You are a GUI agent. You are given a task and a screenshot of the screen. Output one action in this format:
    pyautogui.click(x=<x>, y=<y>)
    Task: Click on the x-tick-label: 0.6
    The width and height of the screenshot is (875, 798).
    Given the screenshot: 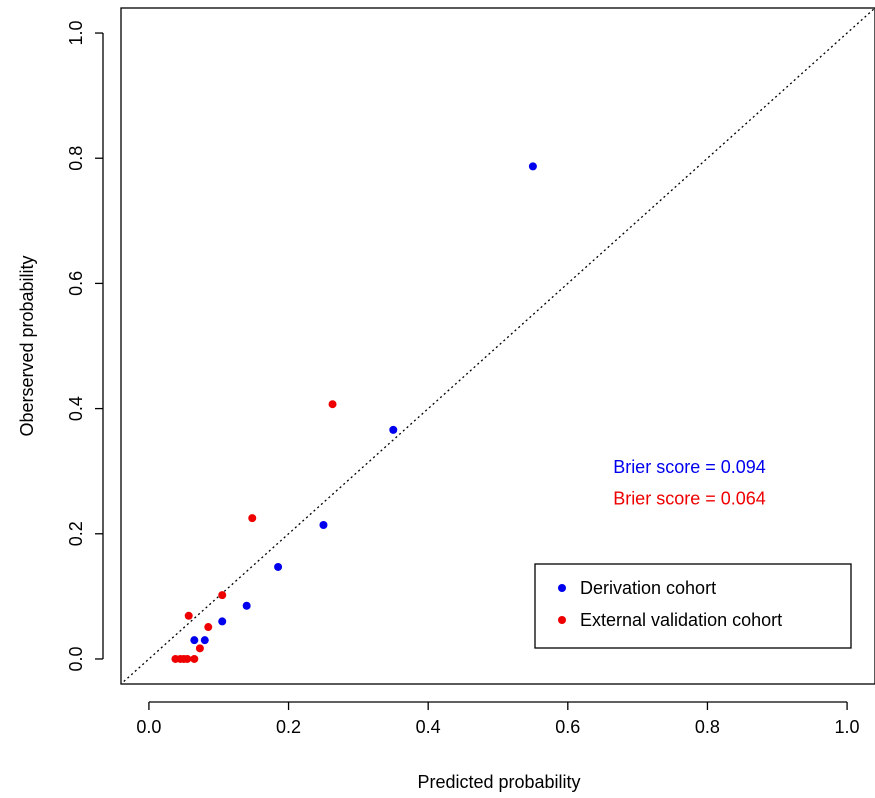 What is the action you would take?
    pyautogui.click(x=567, y=727)
    